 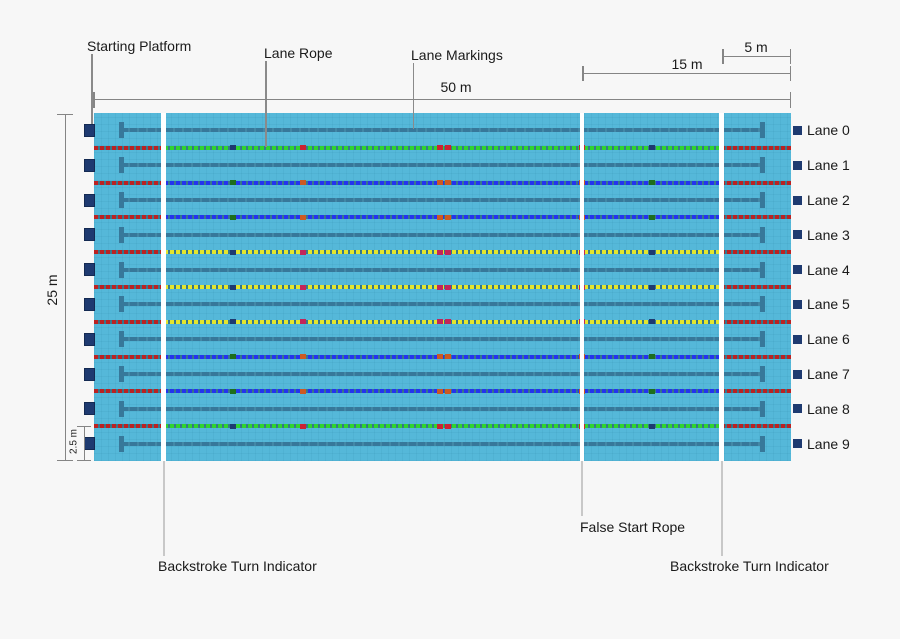 I want to click on backstroke-turn-indicator-line-left, so click(x=163, y=287).